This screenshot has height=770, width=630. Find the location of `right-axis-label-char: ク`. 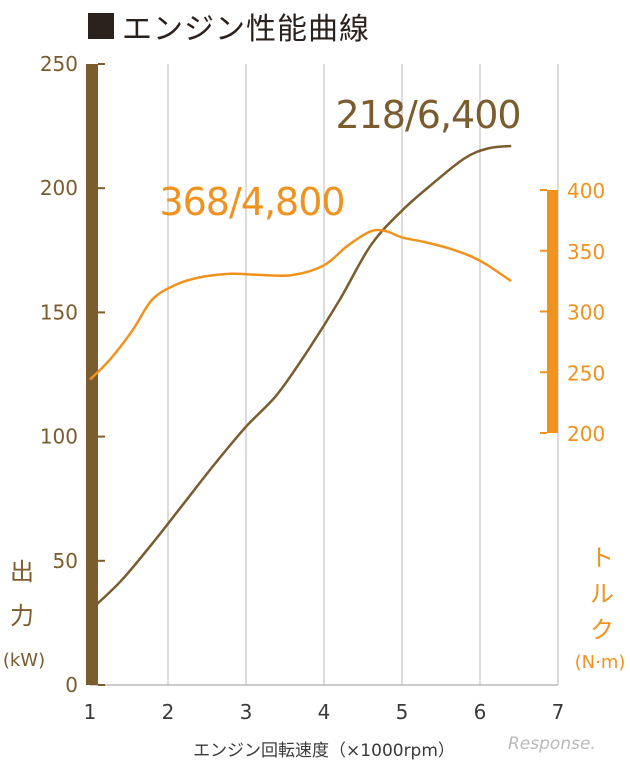

right-axis-label-char: ク is located at coordinates (602, 630).